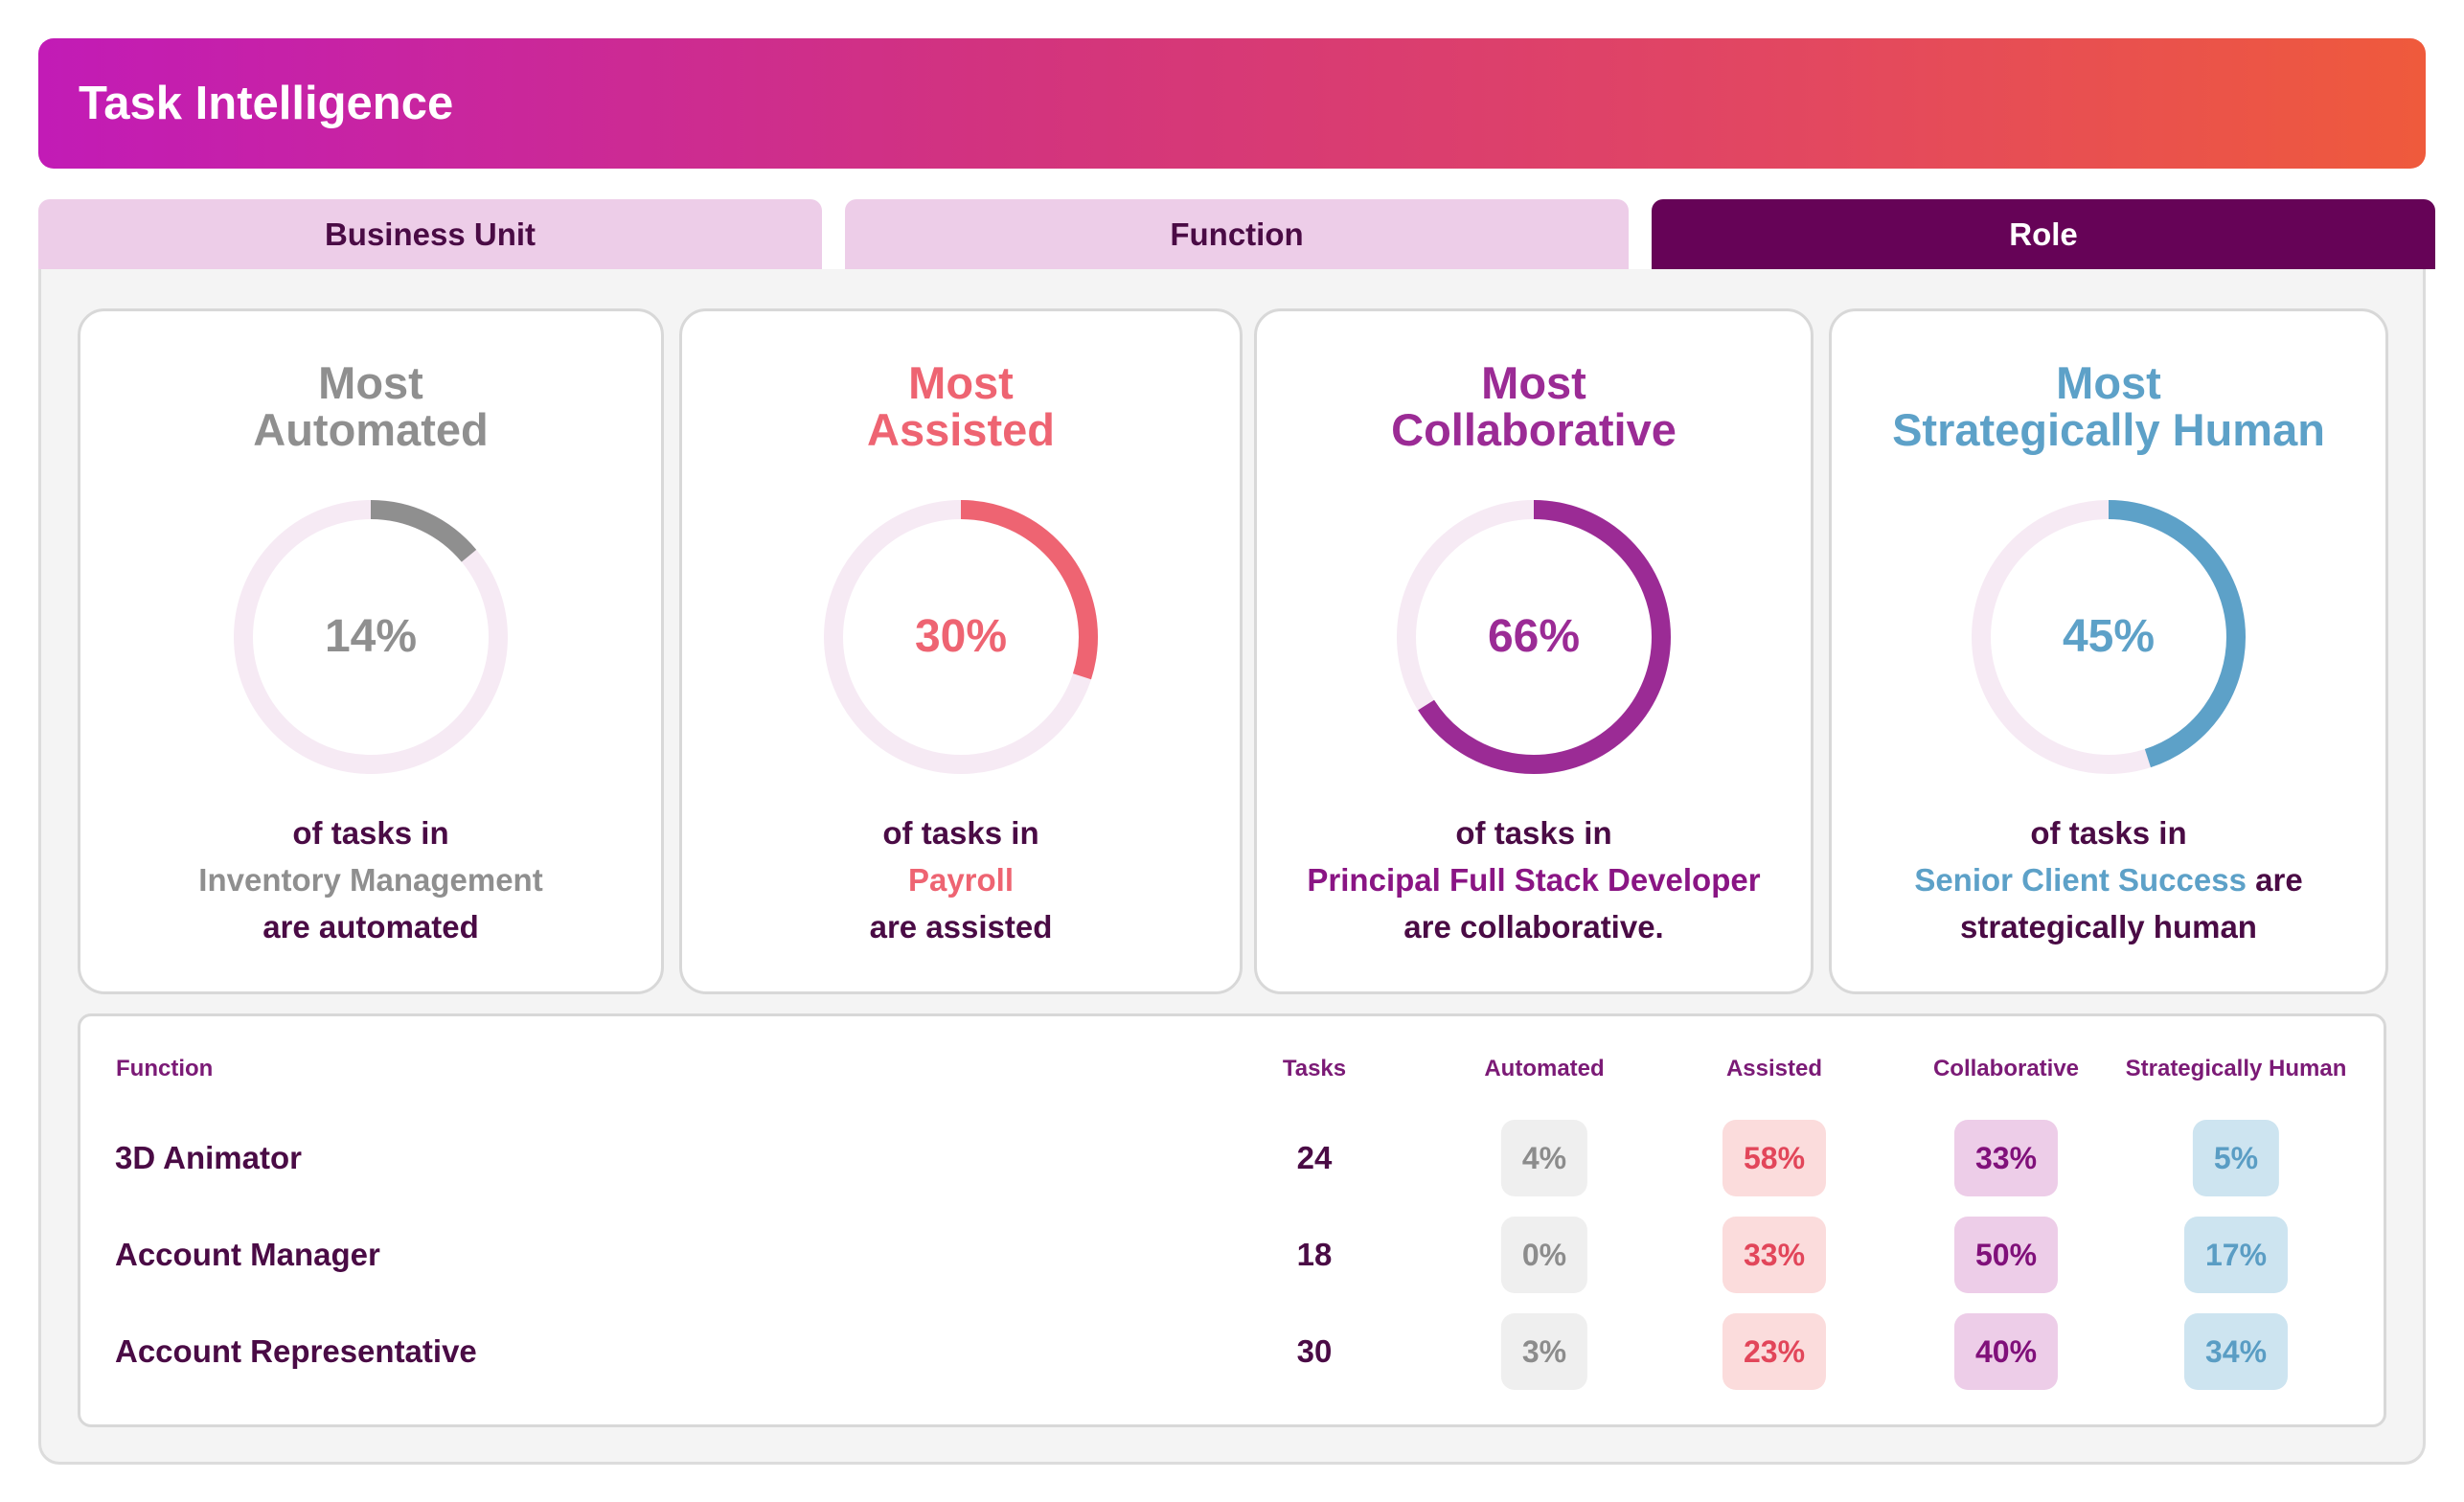 Image resolution: width=2464 pixels, height=1502 pixels. What do you see at coordinates (371, 429) in the screenshot?
I see `card-title-line: Automated` at bounding box center [371, 429].